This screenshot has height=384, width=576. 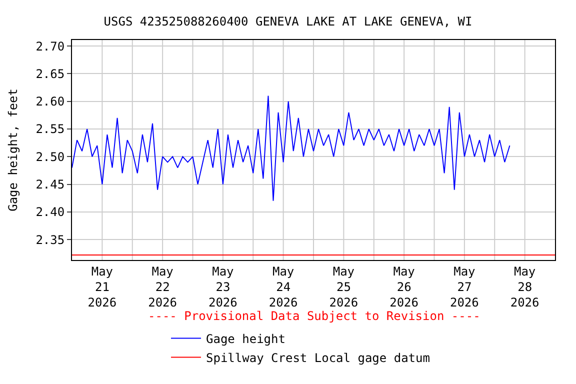 I want to click on text: ---- Provisional Data Subject to Revision ----, so click(x=314, y=316).